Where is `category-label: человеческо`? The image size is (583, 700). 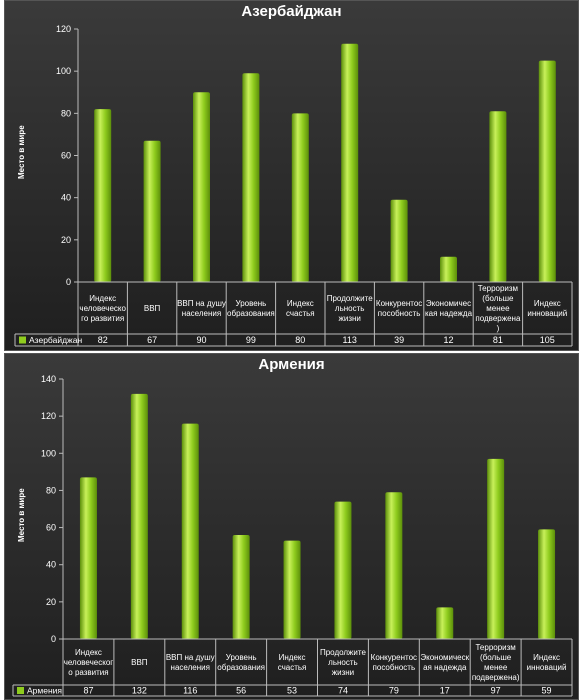
category-label: человеческо is located at coordinates (102, 308).